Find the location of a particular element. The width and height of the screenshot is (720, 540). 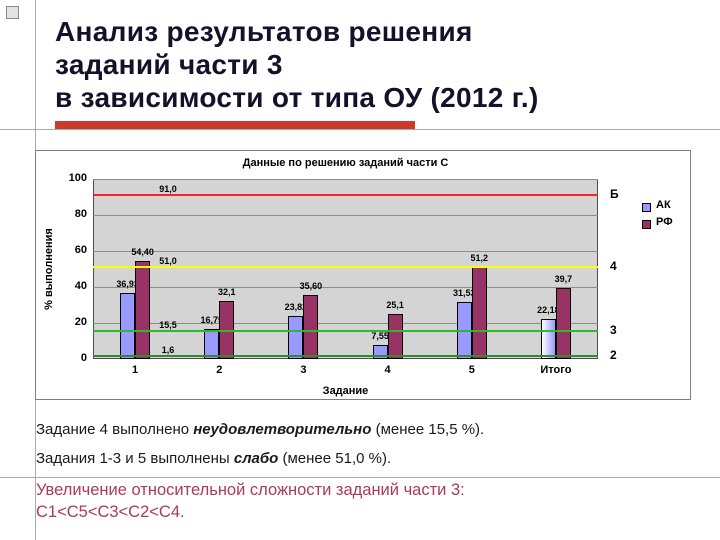

grade-boundary-label: 4 is located at coordinates (613, 266).